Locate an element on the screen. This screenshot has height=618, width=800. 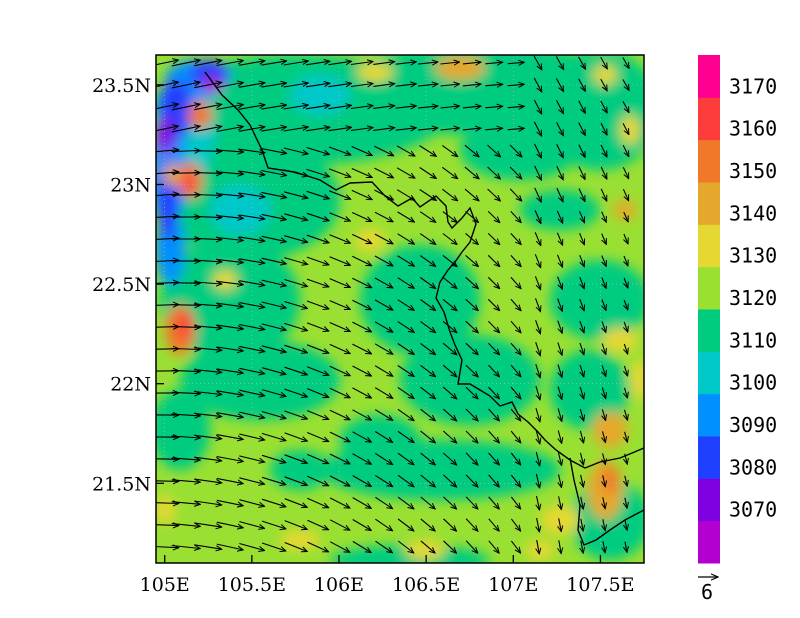
y-tick-label: 21.5N is located at coordinates (121, 484).